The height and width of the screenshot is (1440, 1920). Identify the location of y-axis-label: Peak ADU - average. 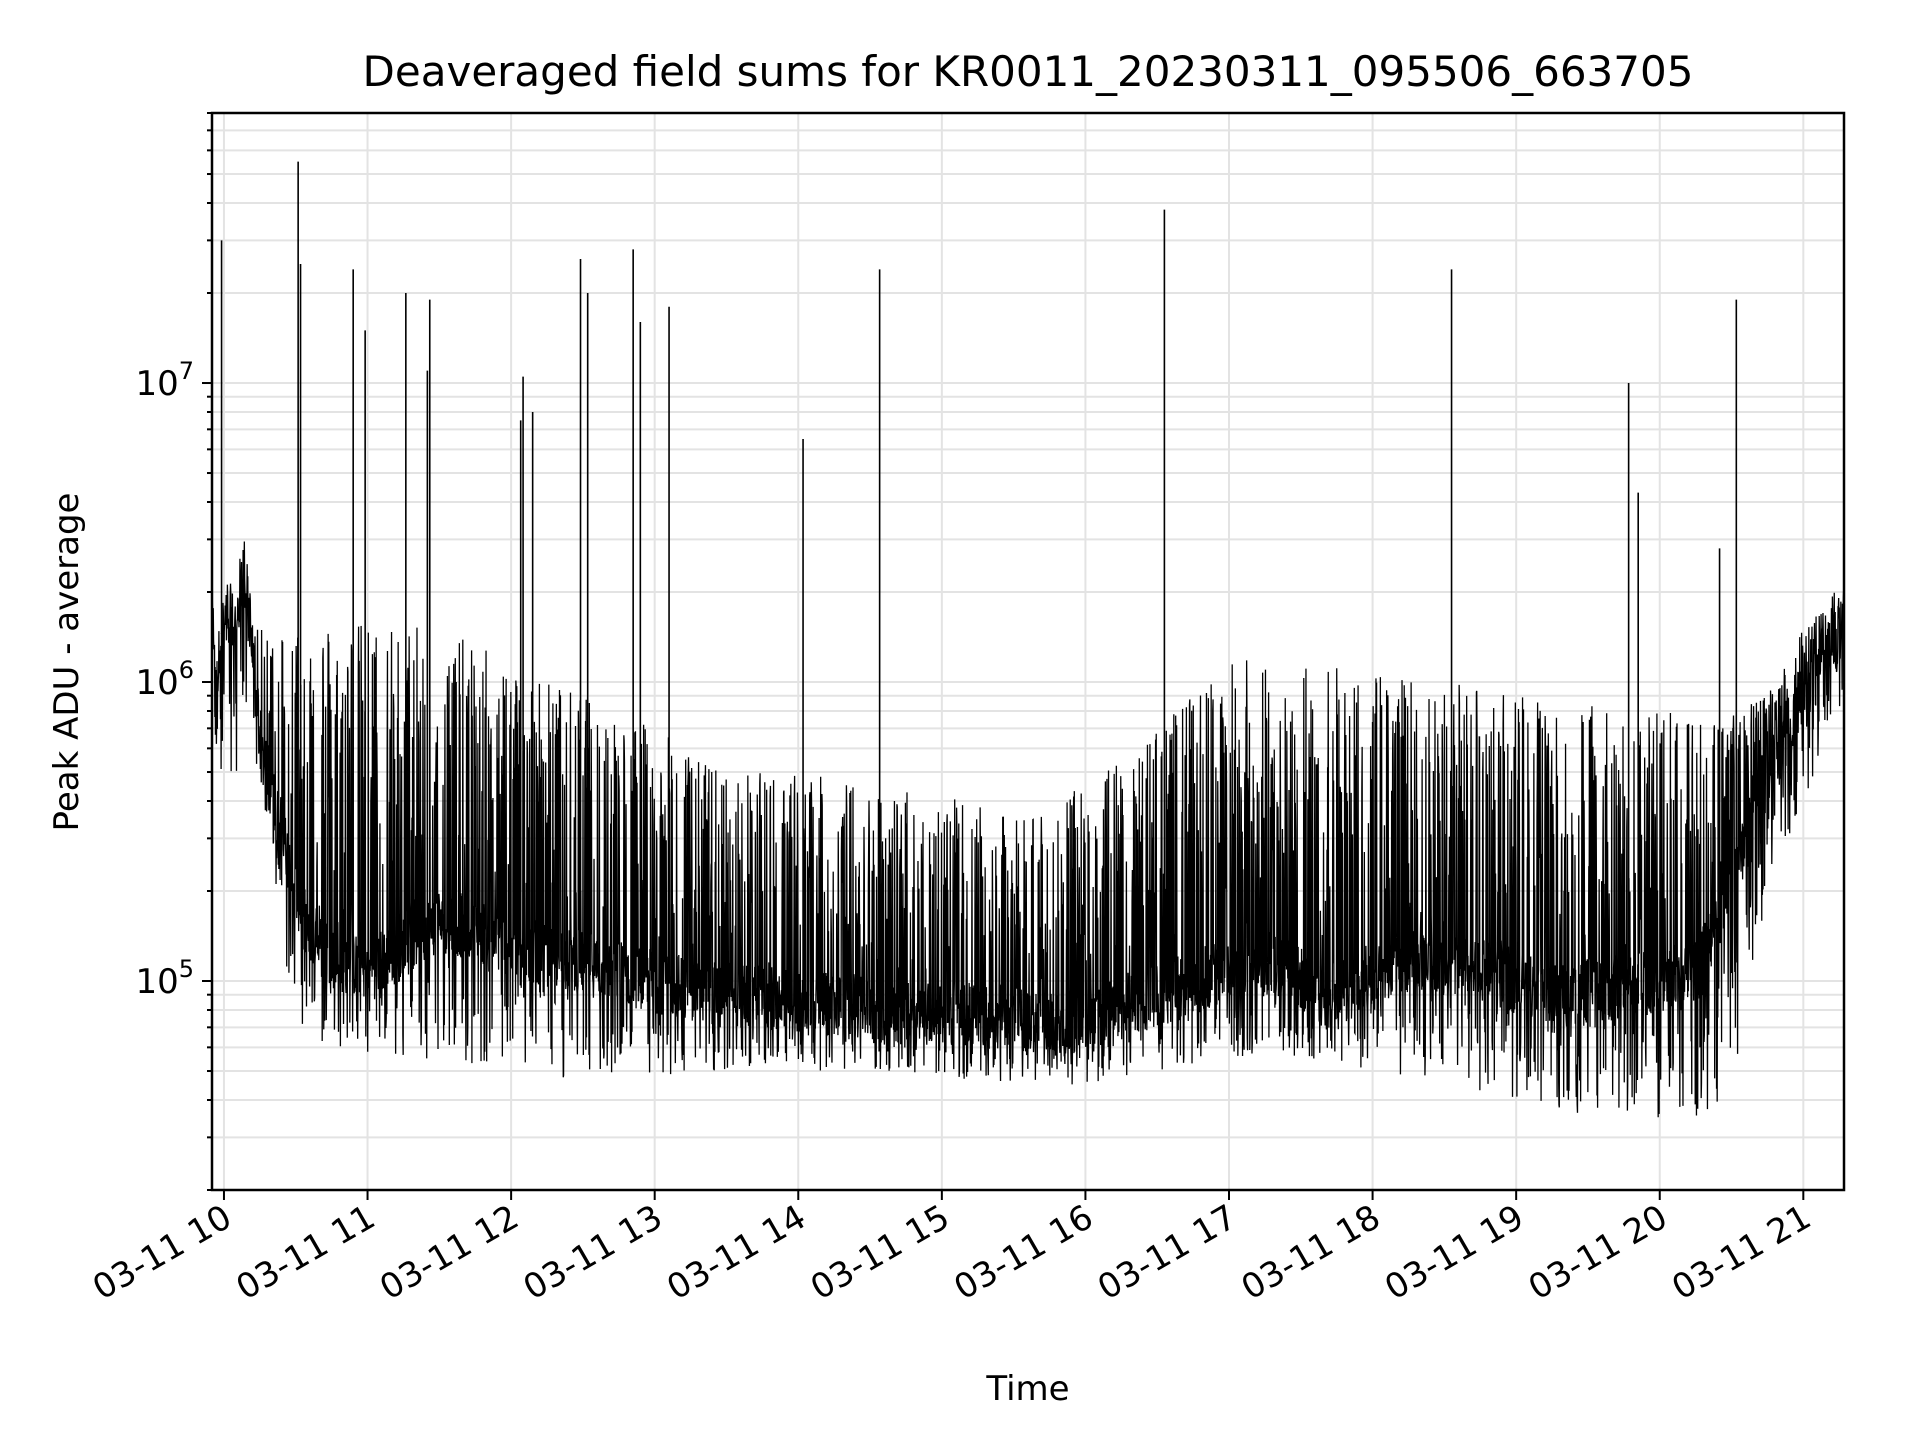
(67, 662).